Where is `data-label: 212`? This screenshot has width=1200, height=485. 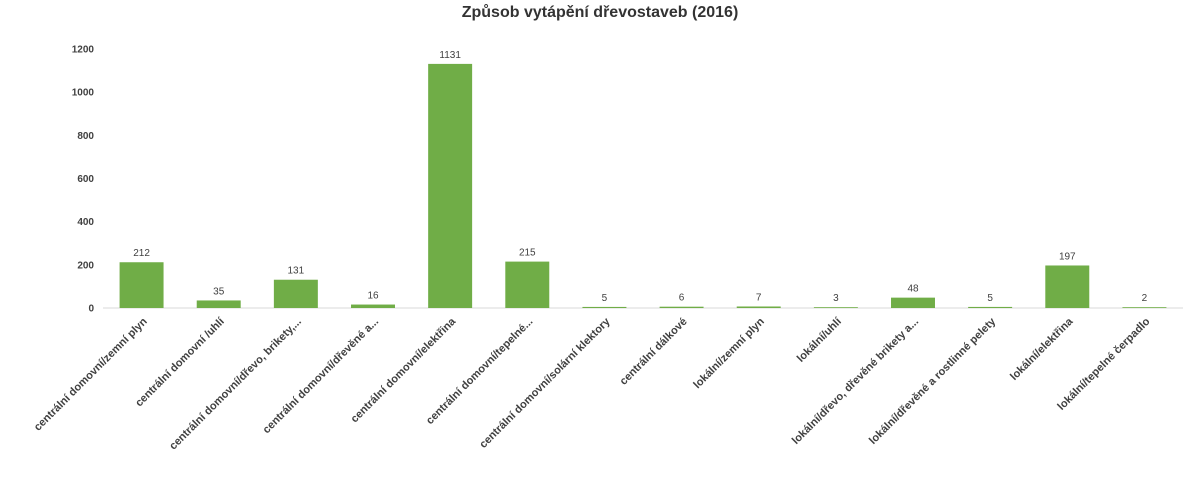
data-label: 212 is located at coordinates (141, 253).